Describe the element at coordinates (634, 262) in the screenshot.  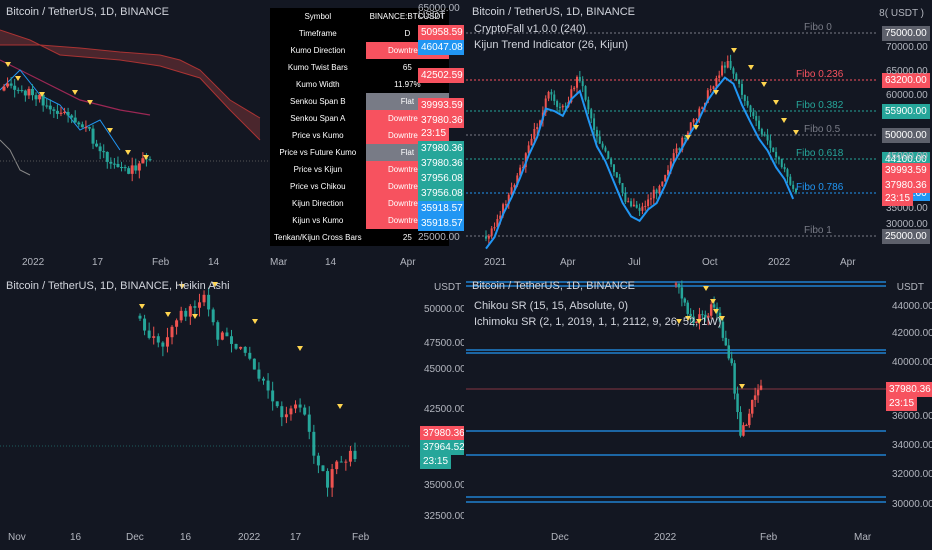
I see `time-axis-tick: Jul` at that location.